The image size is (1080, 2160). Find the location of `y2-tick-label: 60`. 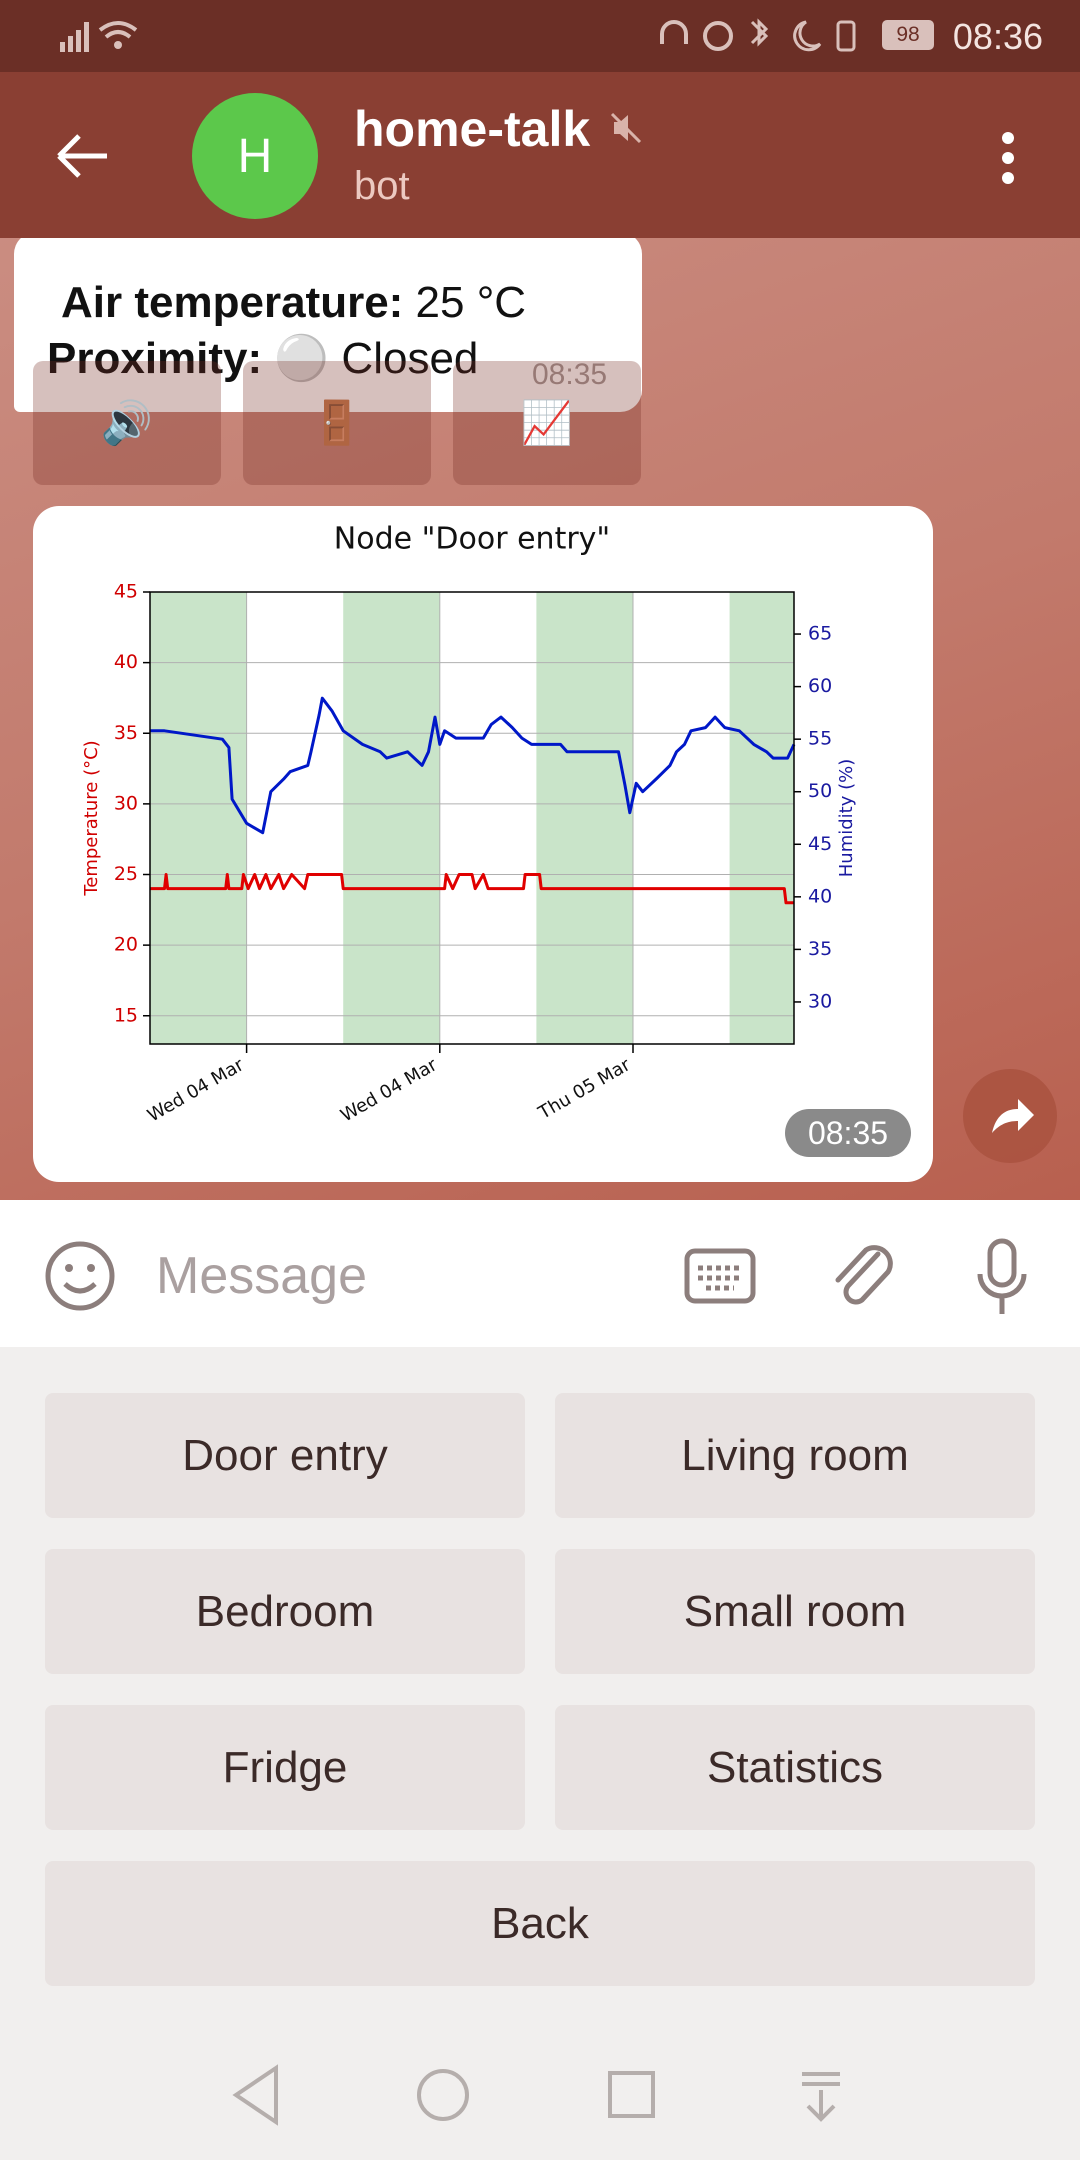

y2-tick-label: 60 is located at coordinates (820, 686).